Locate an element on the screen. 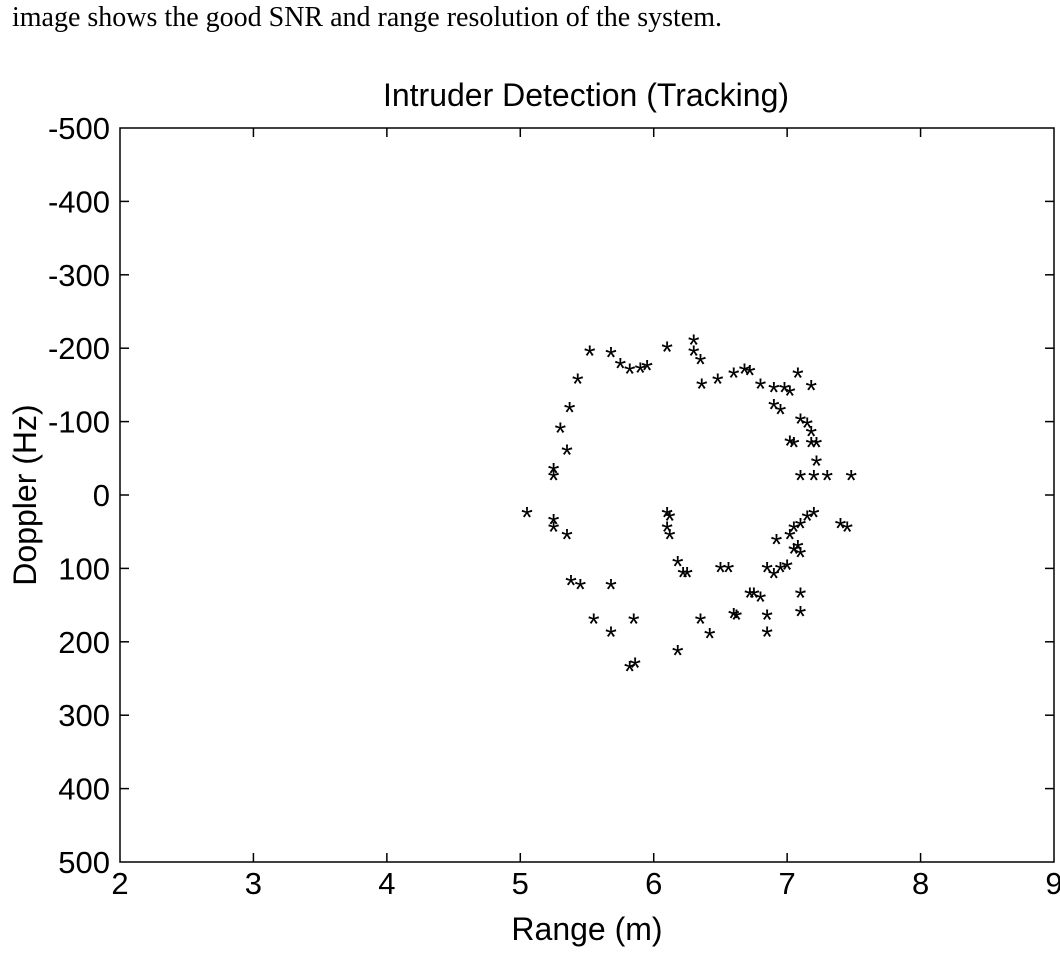  x-tick-label: 6 is located at coordinates (653, 883).